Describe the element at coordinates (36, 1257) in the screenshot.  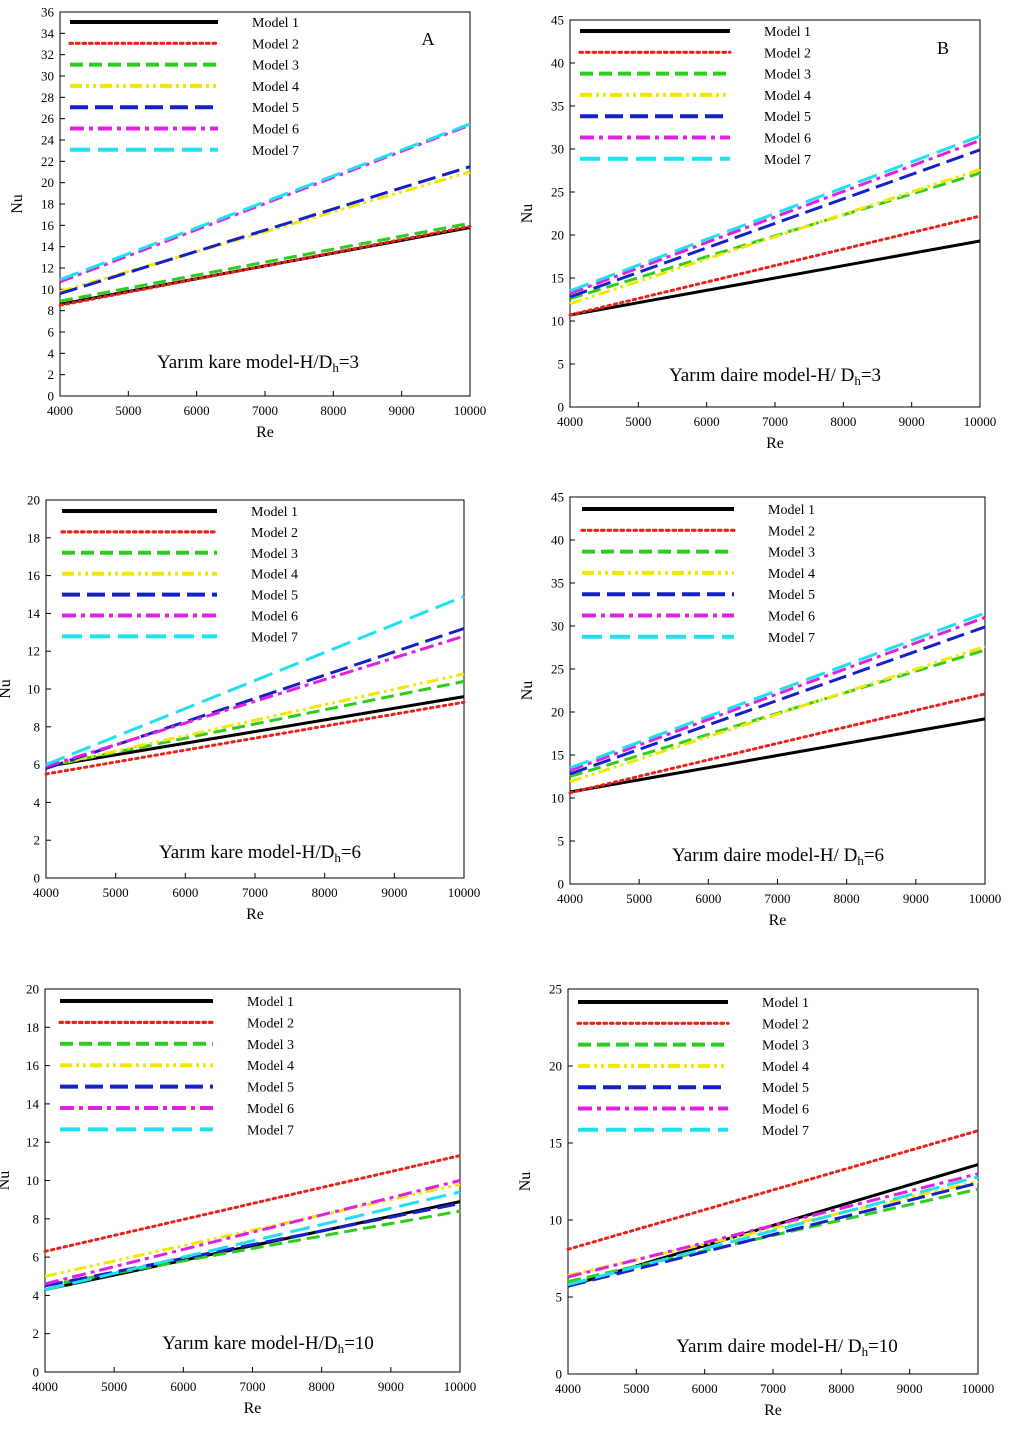
I see `y-tick-label: 6` at that location.